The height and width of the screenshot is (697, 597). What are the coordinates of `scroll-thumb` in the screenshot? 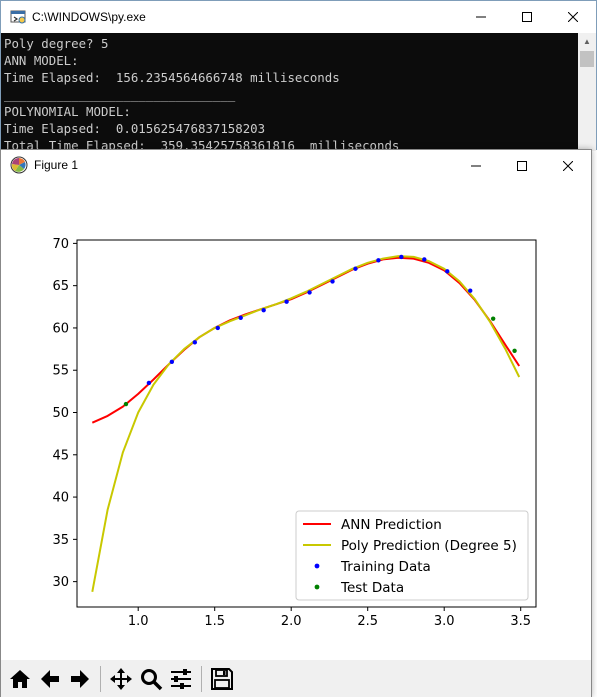 It's located at (587, 59).